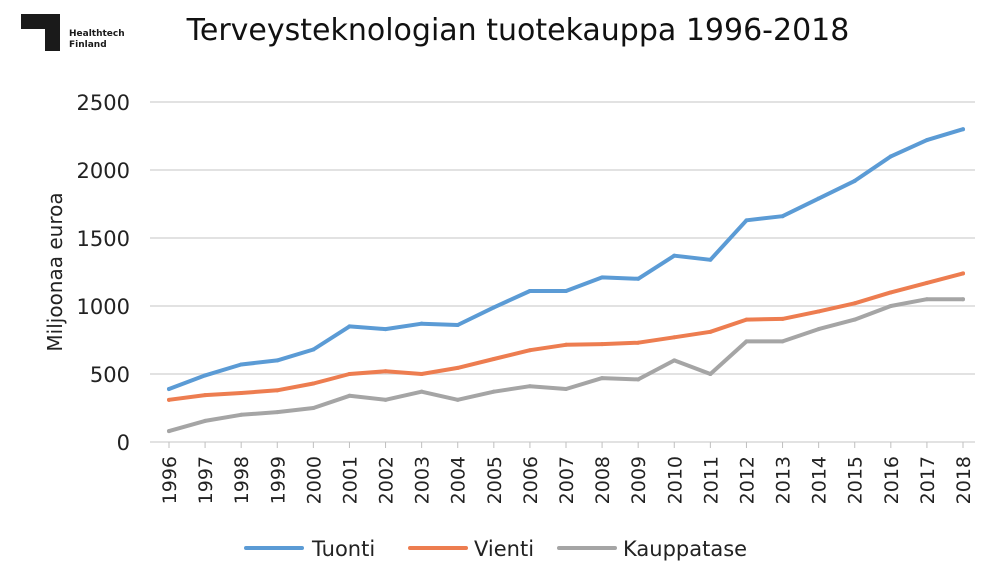 The image size is (1000, 571). Describe the element at coordinates (495, 480) in the screenshot. I see `x-tick-label: 2005` at that location.